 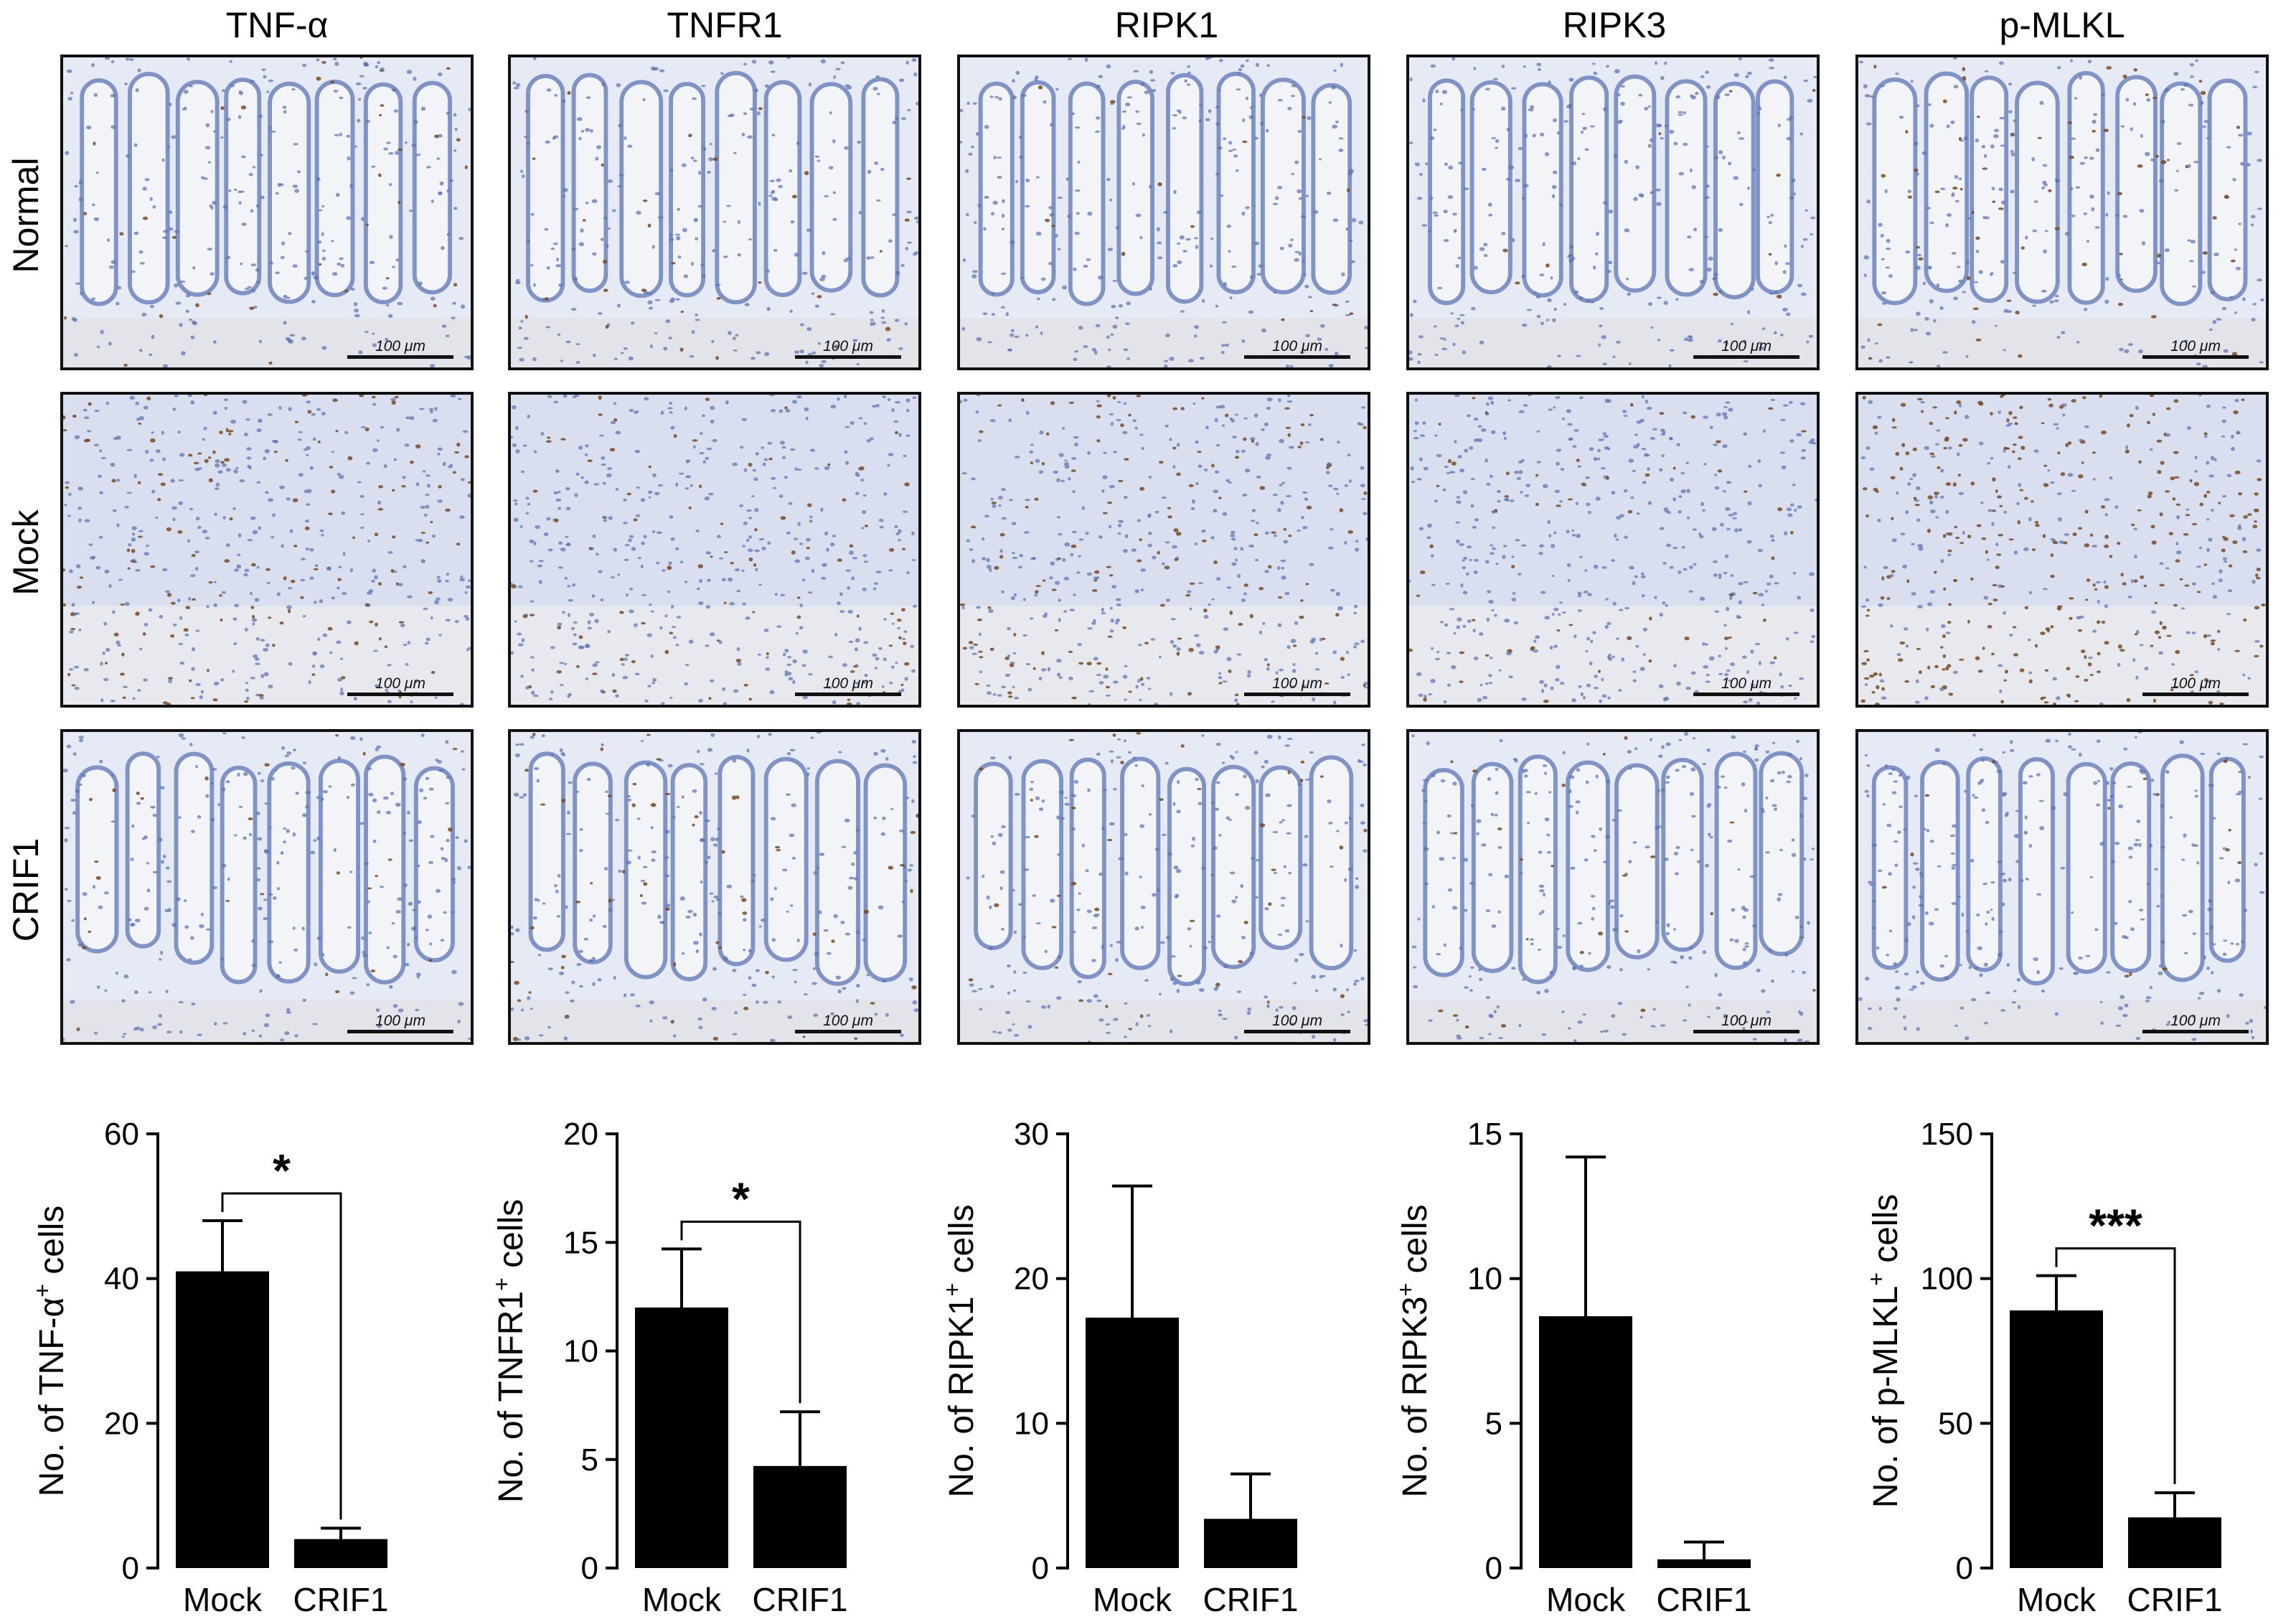 I want to click on row-label-normal: Normal, so click(x=26, y=215).